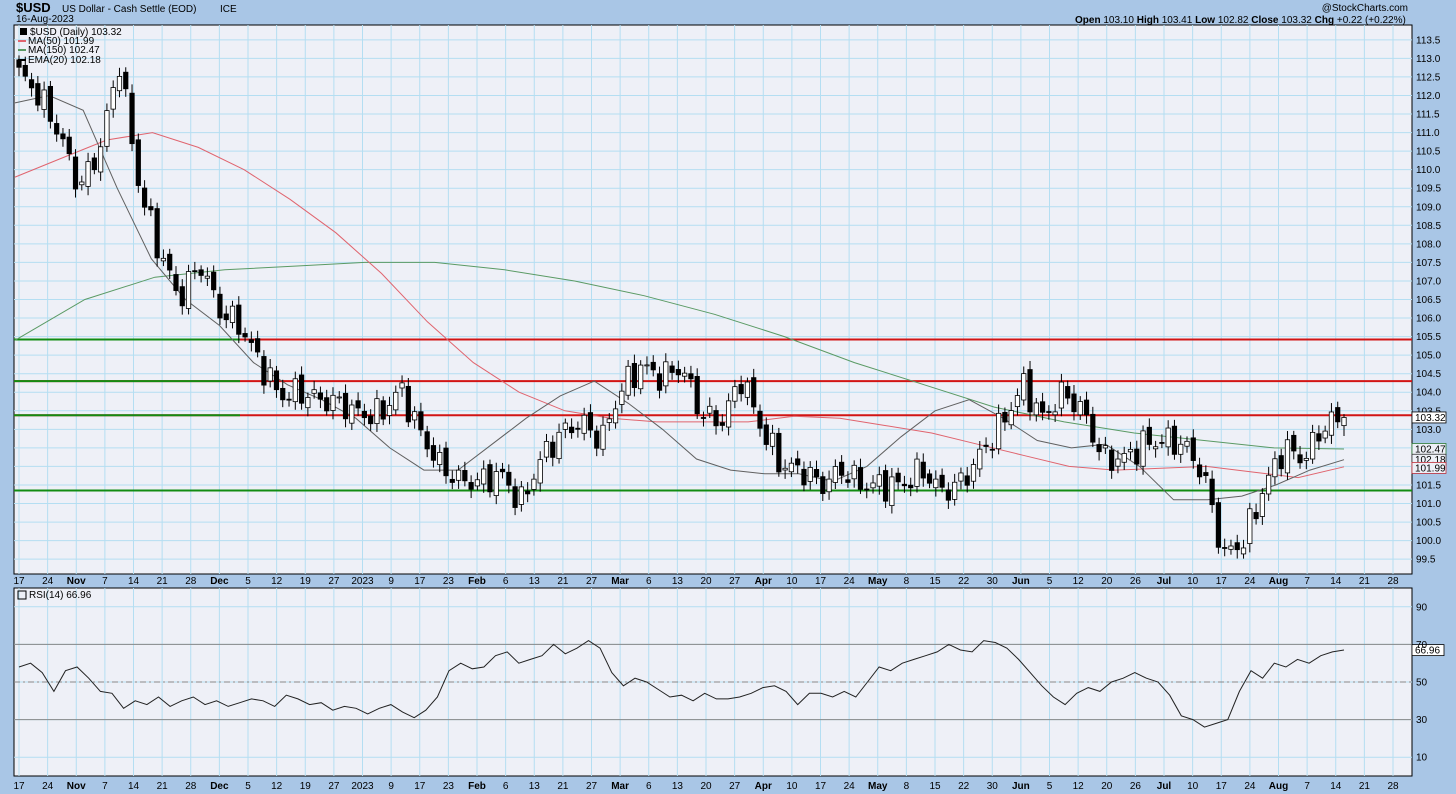  Describe the element at coordinates (1164, 581) in the screenshot. I see `date-tick-label: Jul` at that location.